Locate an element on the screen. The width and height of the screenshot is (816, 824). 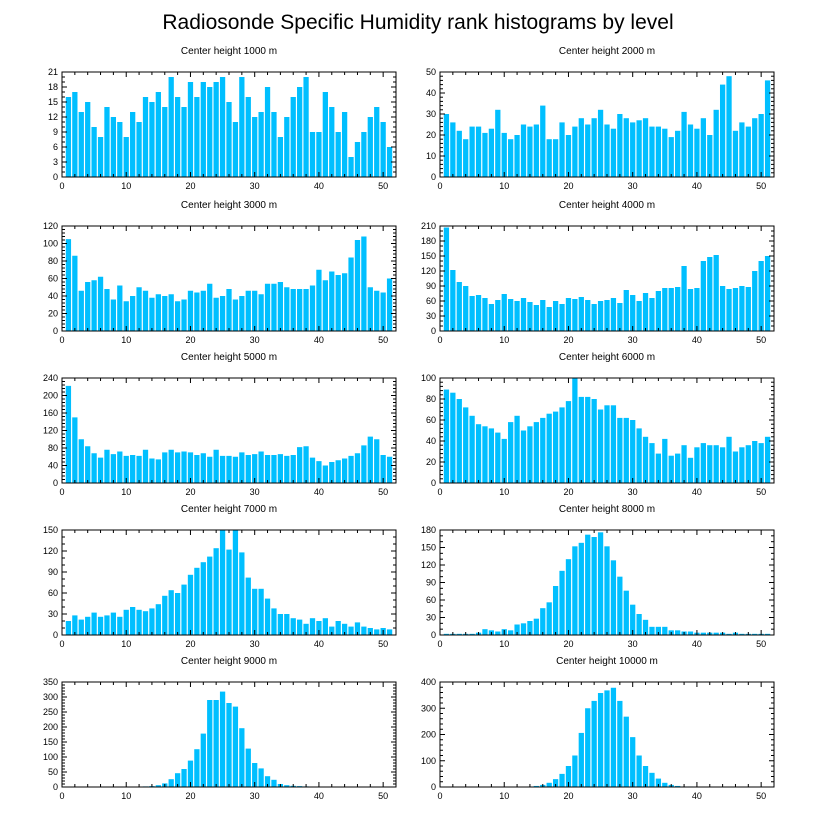
x-tick-label: 20 is located at coordinates (190, 796).